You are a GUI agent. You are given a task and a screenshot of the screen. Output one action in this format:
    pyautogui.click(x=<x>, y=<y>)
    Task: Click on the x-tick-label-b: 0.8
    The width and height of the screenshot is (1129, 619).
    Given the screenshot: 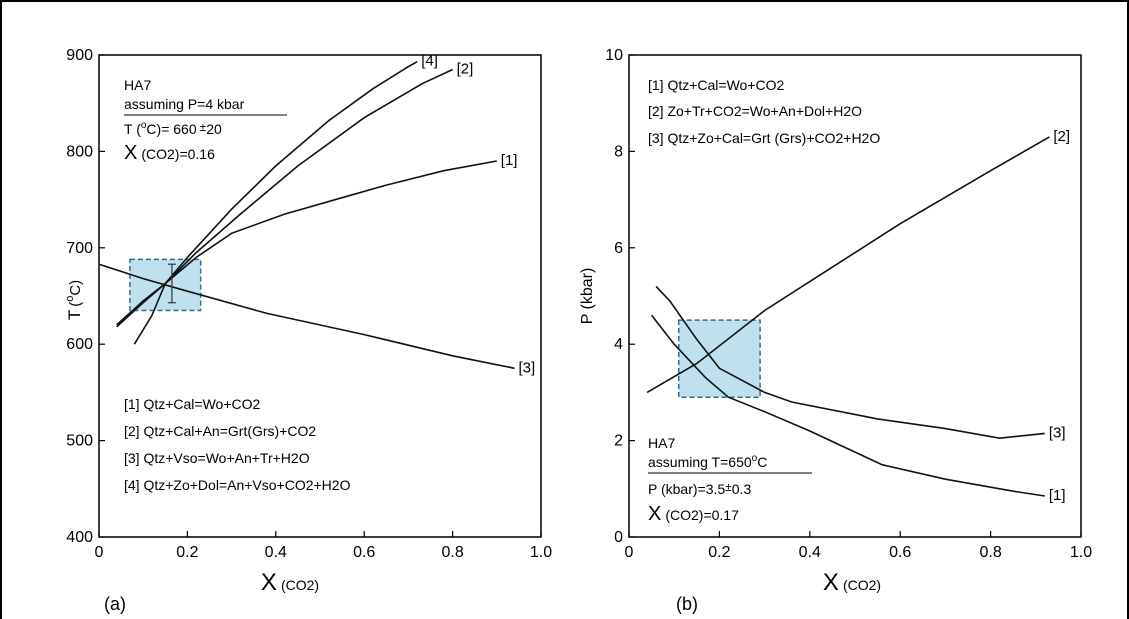 What is the action you would take?
    pyautogui.click(x=990, y=552)
    